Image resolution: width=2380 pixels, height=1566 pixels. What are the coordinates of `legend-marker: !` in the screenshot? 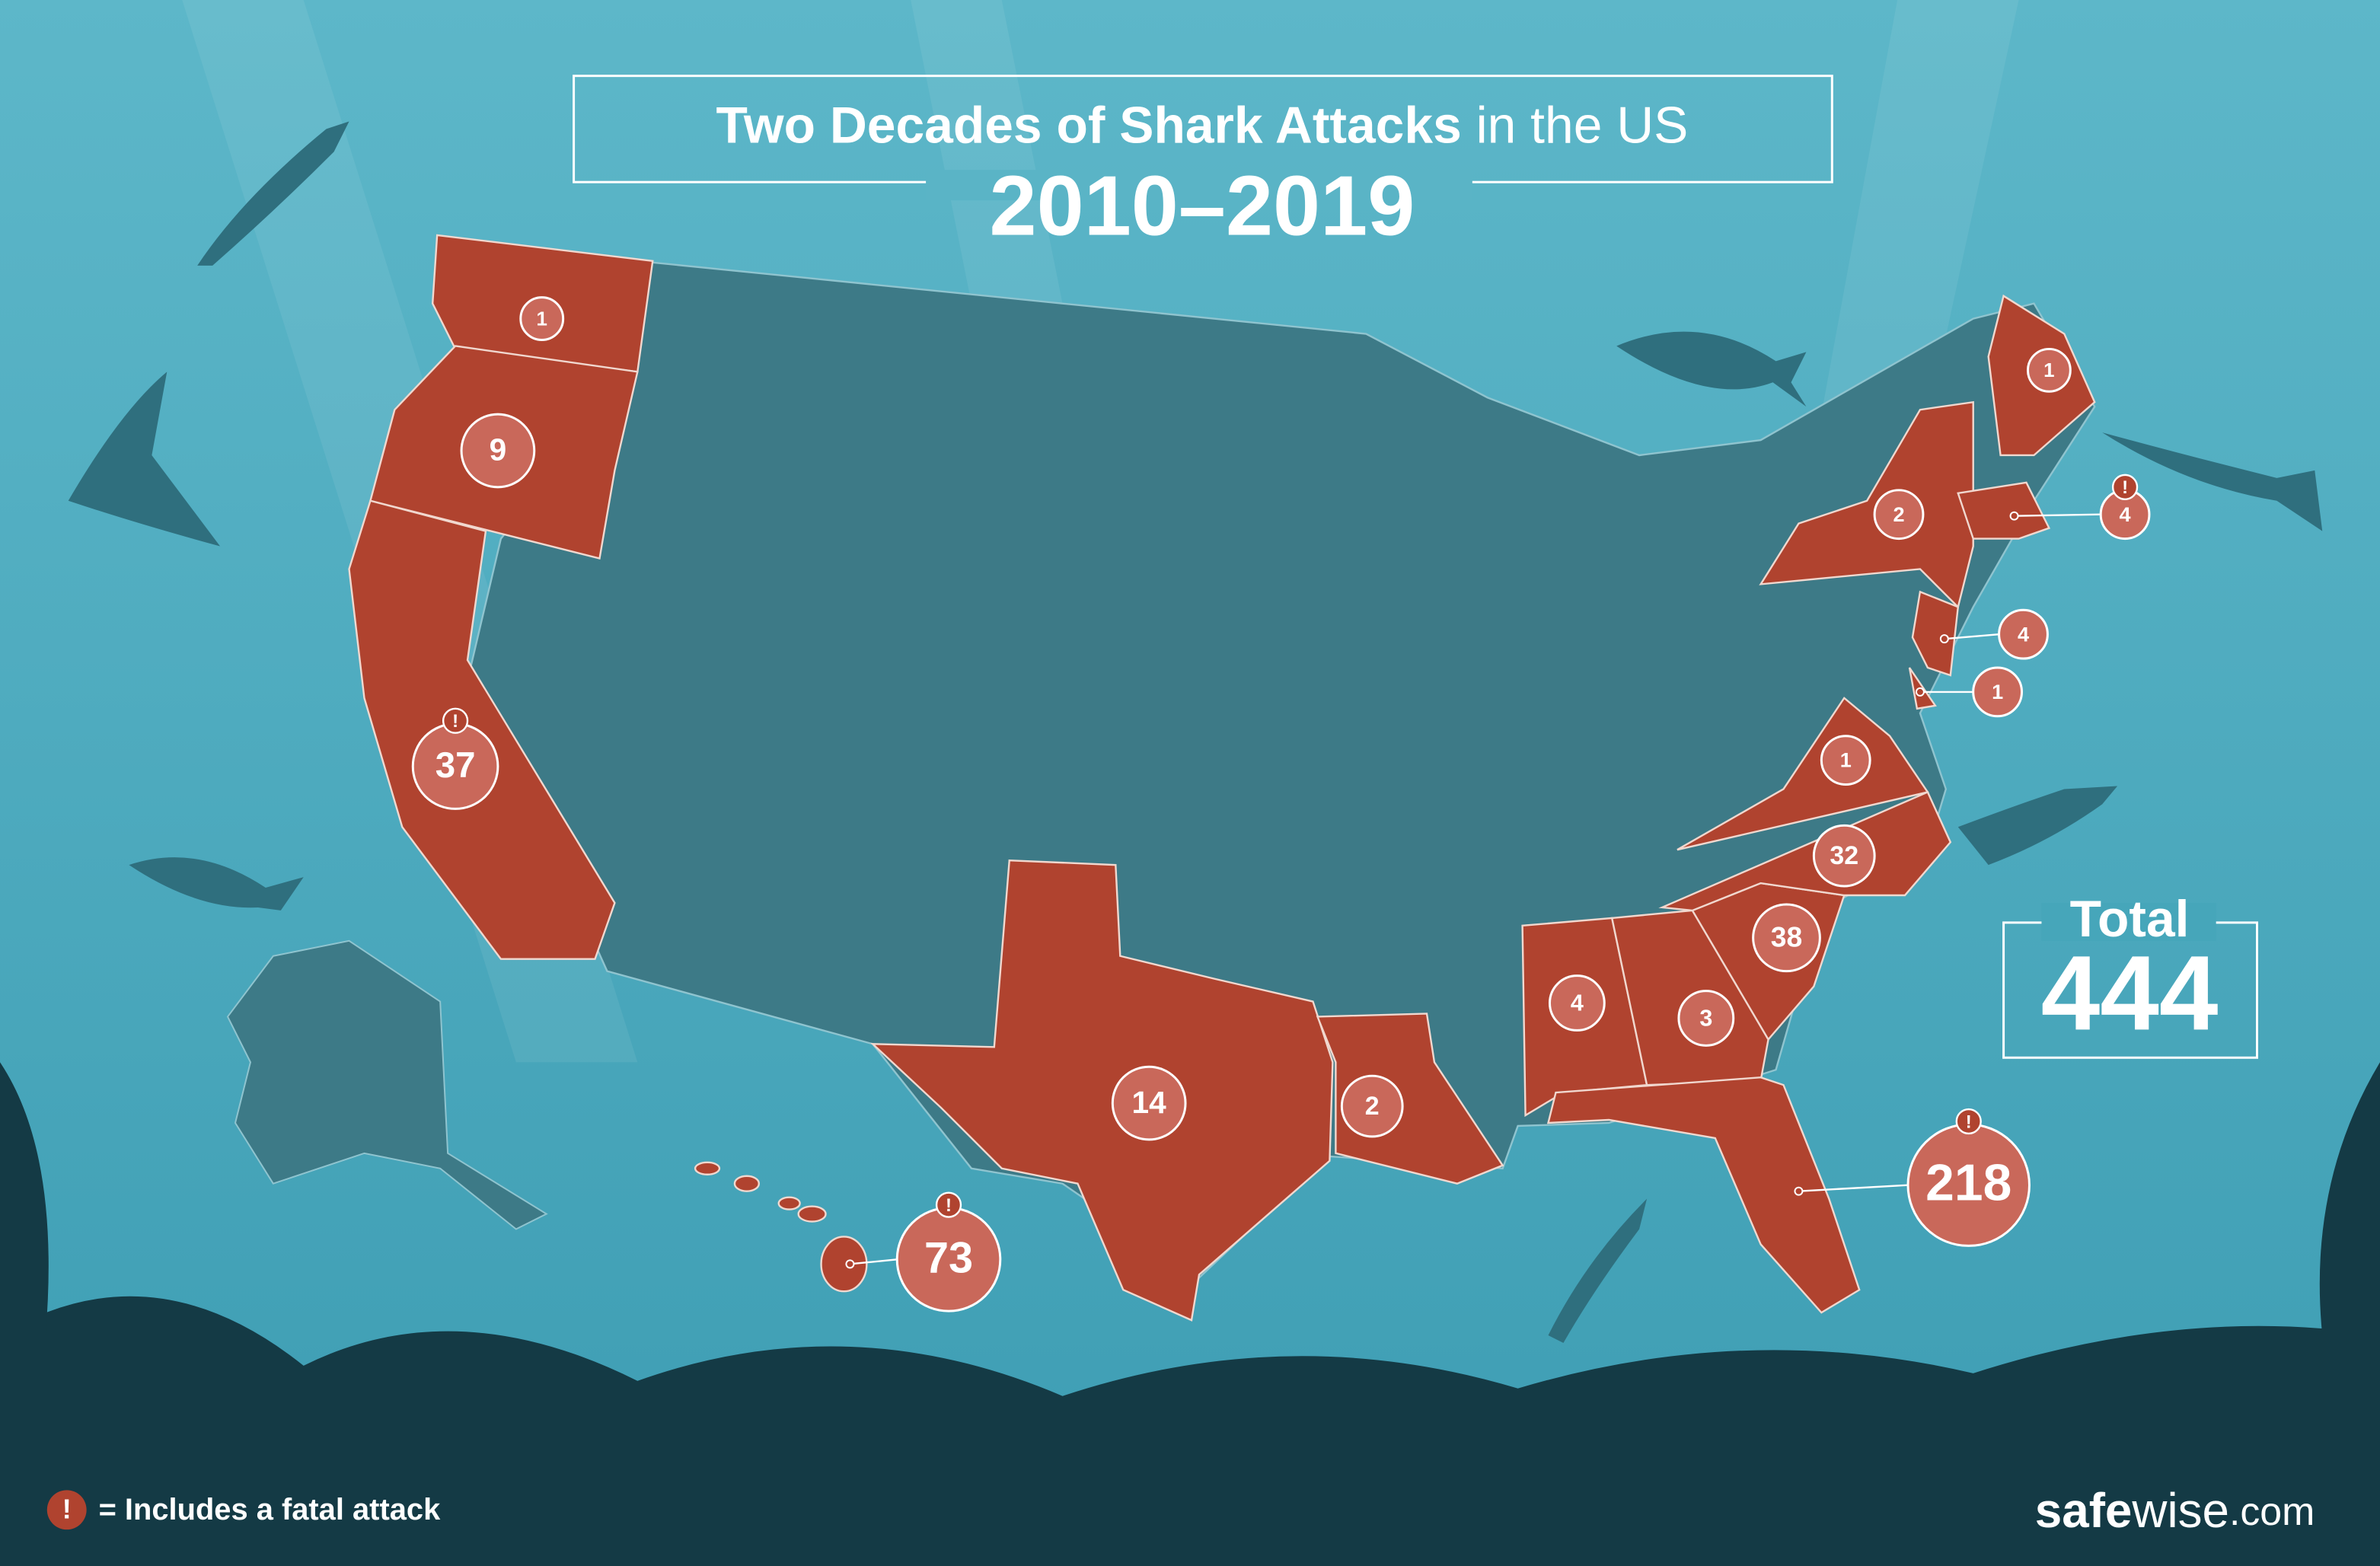 It's located at (67, 1509).